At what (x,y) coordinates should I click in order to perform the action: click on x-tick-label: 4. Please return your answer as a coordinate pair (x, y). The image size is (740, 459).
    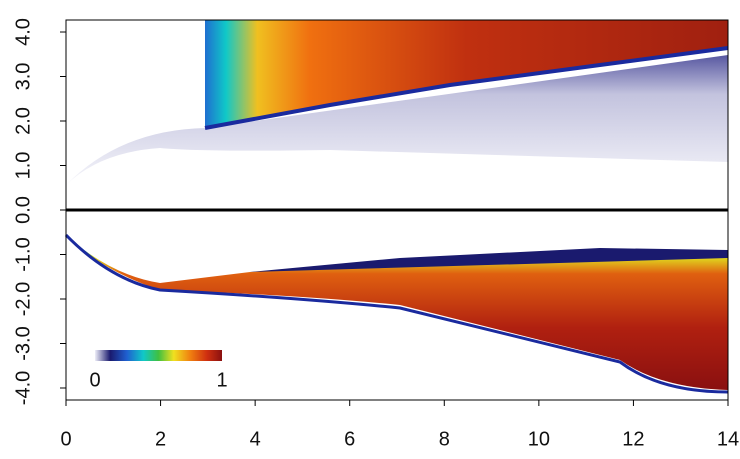
    Looking at the image, I should click on (255, 439).